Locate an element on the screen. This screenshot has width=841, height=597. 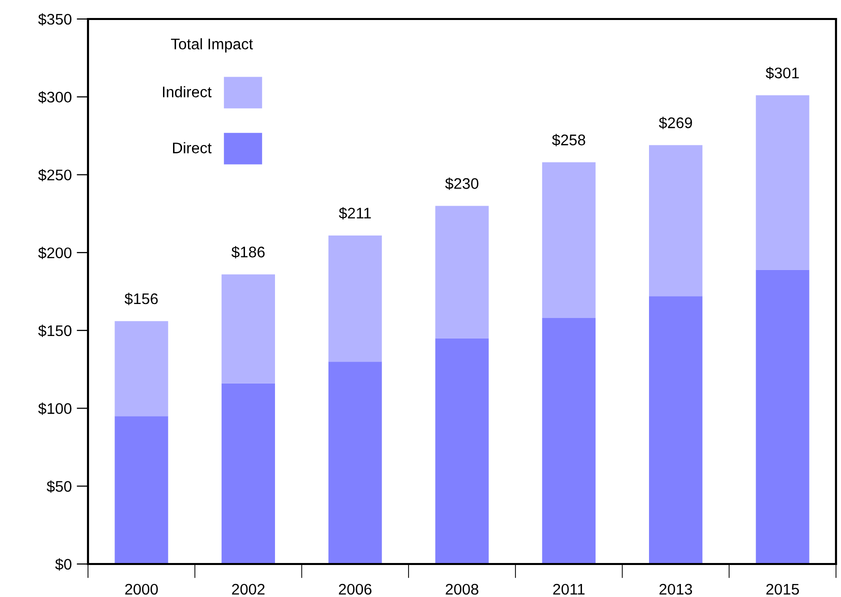
x-tick-label: 2000 is located at coordinates (141, 589).